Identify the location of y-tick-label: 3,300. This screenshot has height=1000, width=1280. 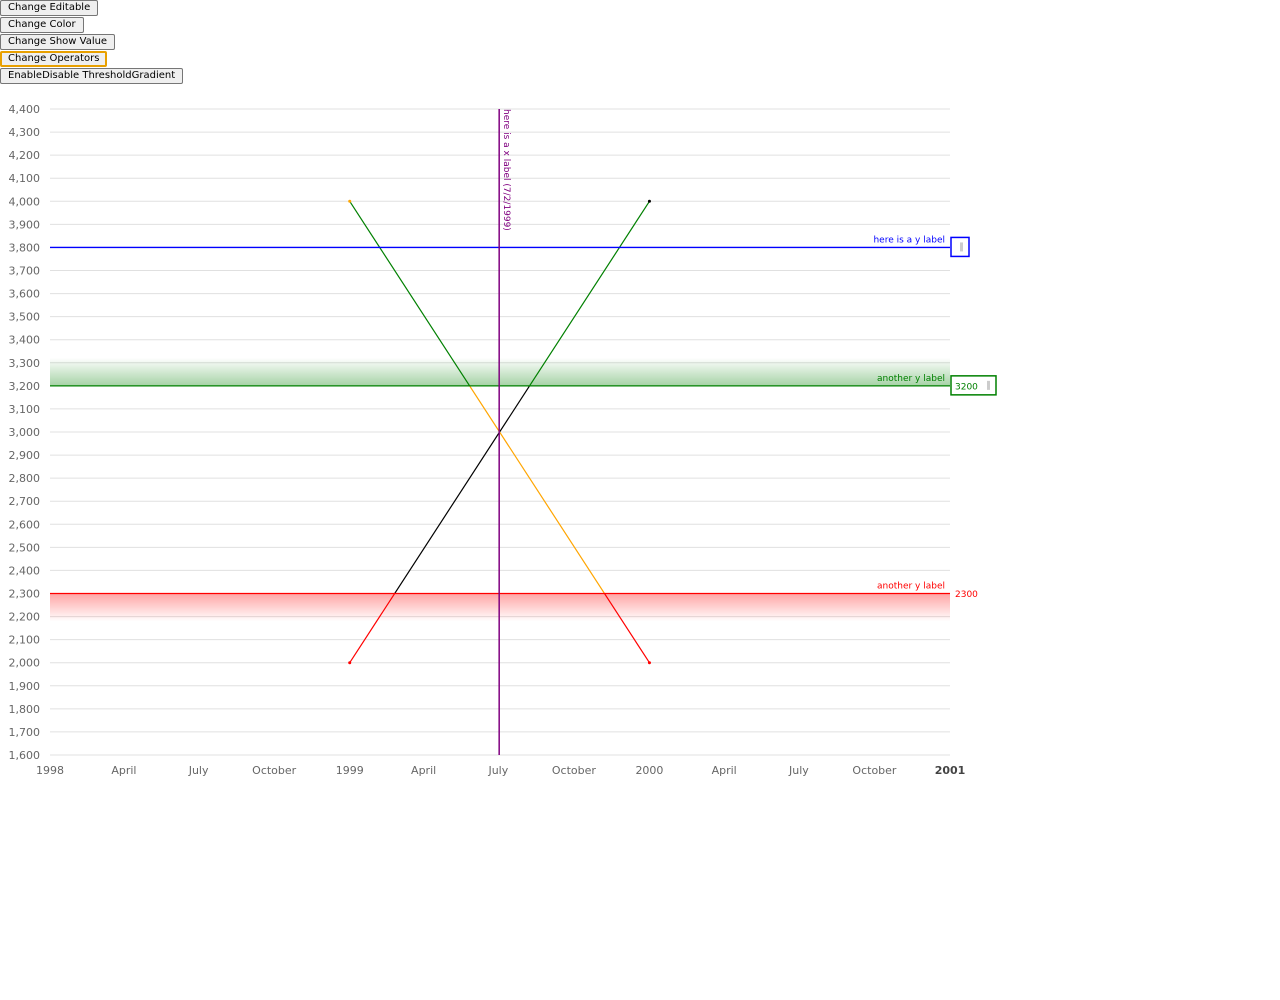
(25, 363).